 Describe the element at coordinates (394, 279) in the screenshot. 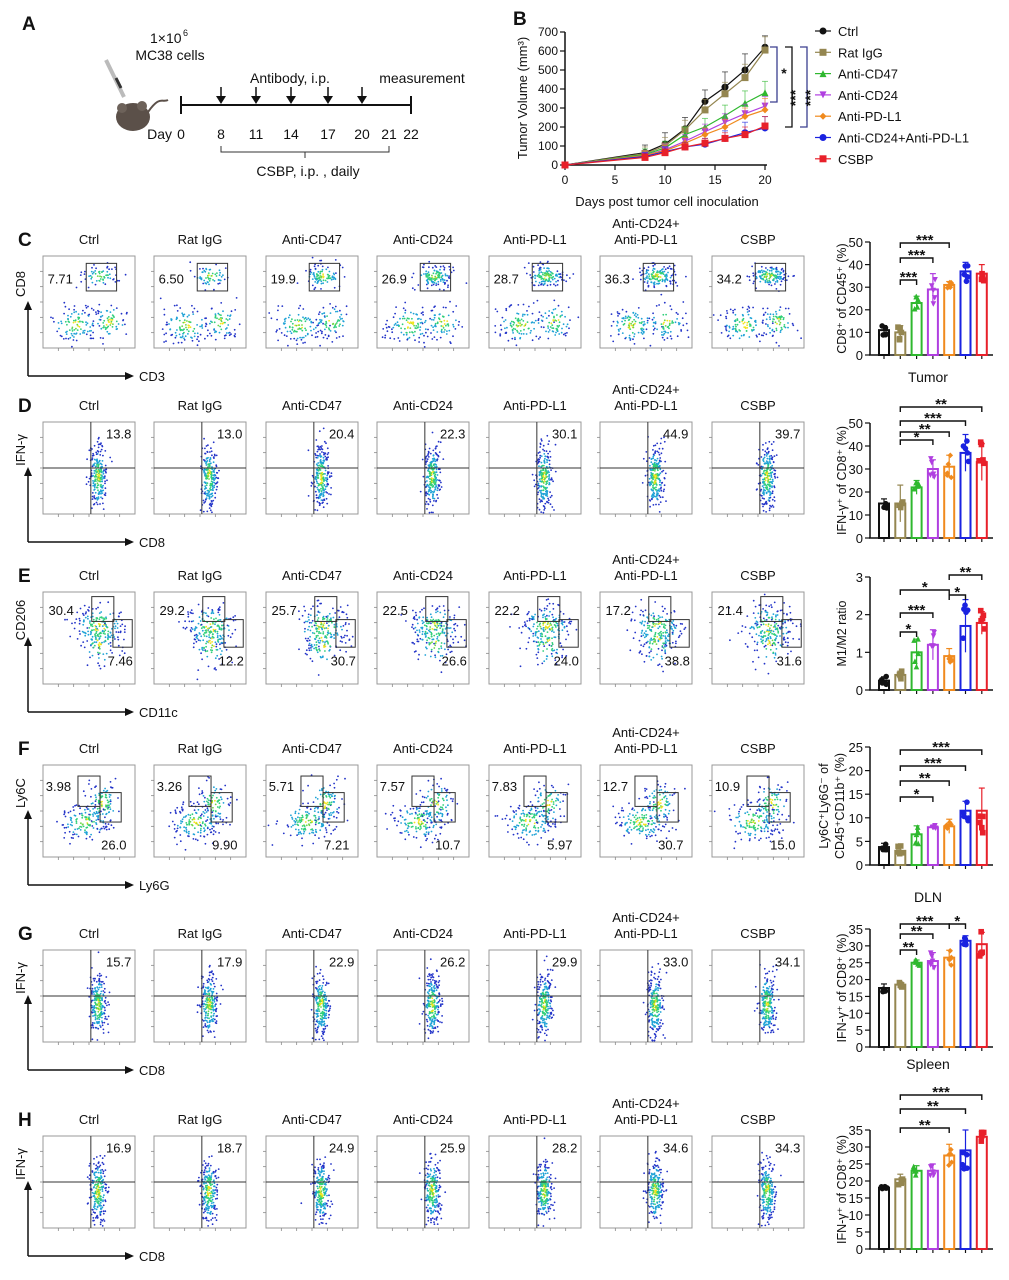

I see `gate-percentage: 26.9` at that location.